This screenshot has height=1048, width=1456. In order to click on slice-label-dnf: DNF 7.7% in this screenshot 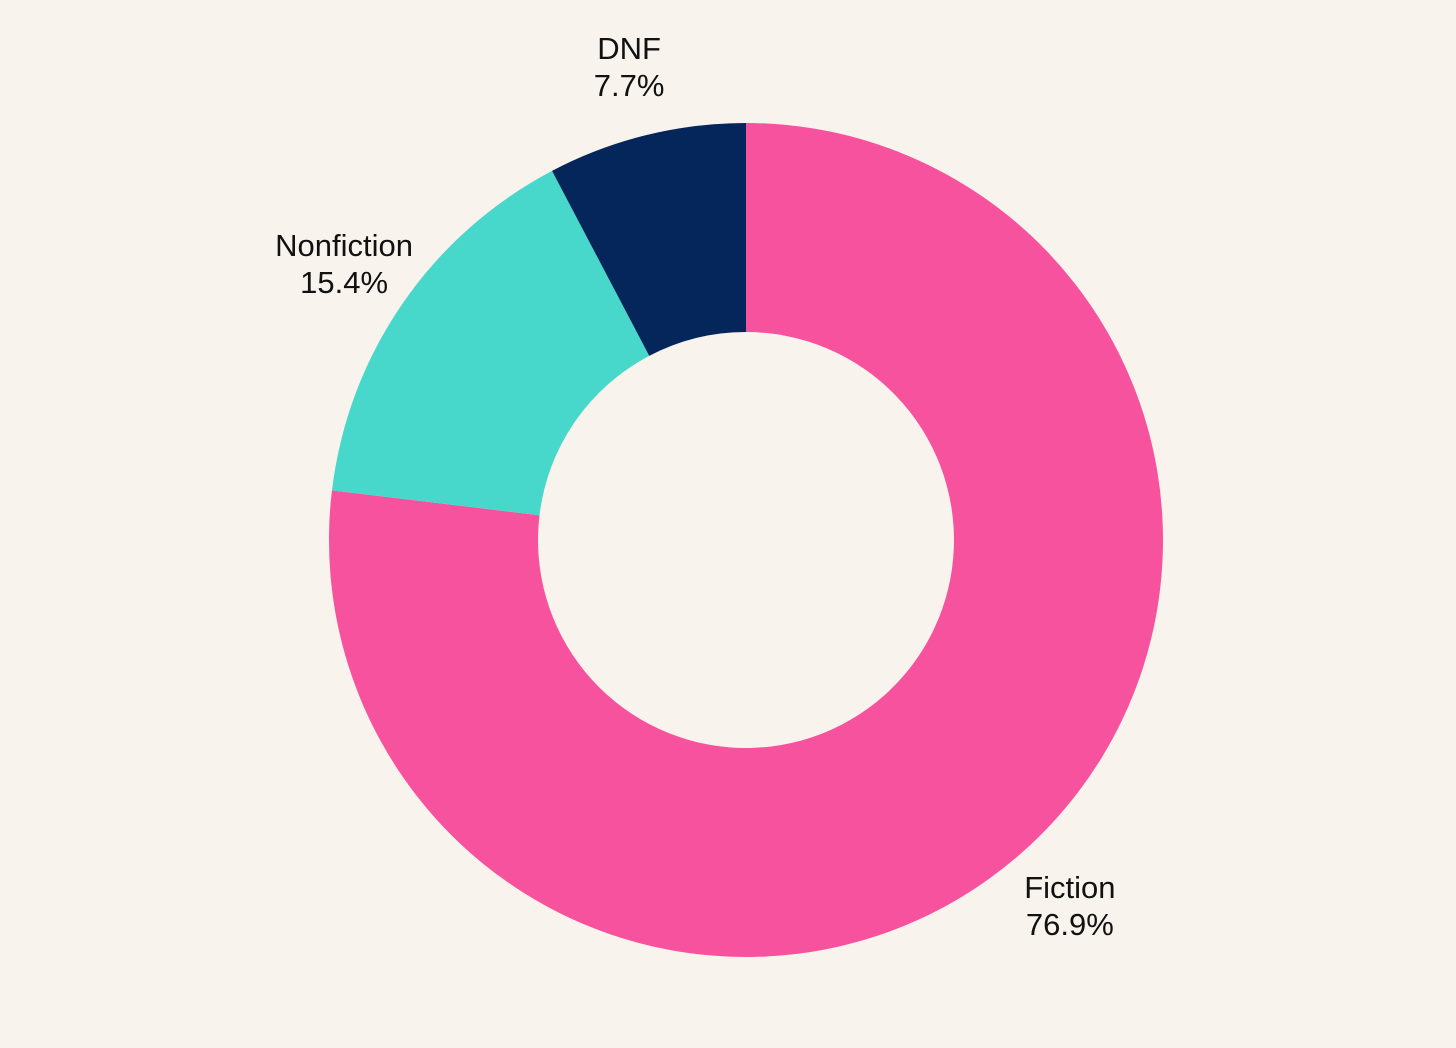, I will do `click(629, 67)`.